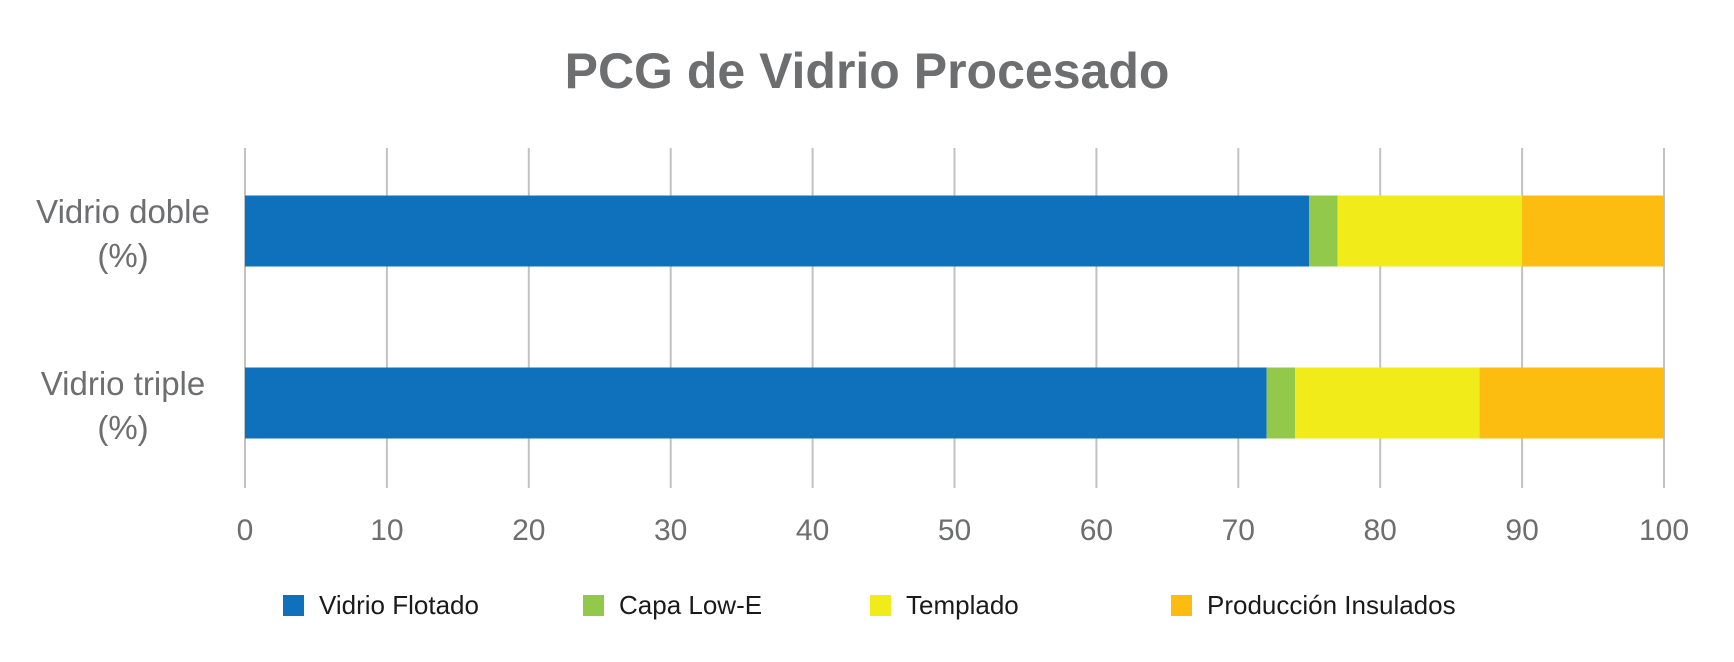 Image resolution: width=1734 pixels, height=662 pixels. Describe the element at coordinates (123, 405) in the screenshot. I see `category-label-2: Vidrio triple (%)` at that location.